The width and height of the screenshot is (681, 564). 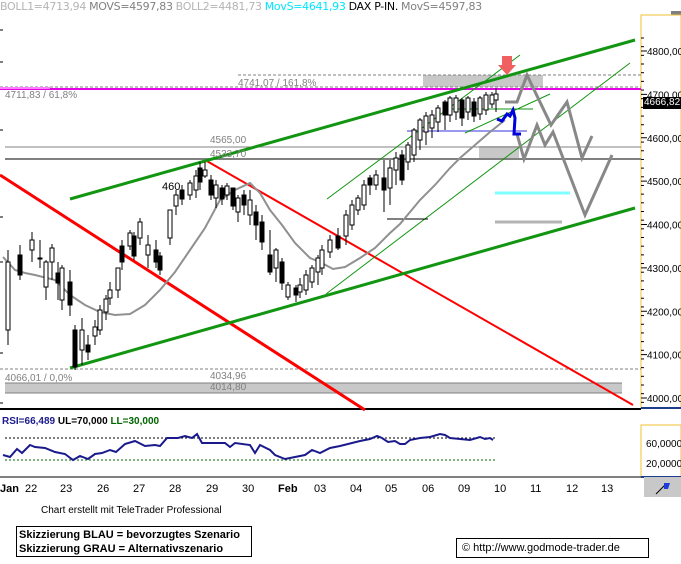 What do you see at coordinates (175, 489) in the screenshot?
I see `date-tick: 28` at bounding box center [175, 489].